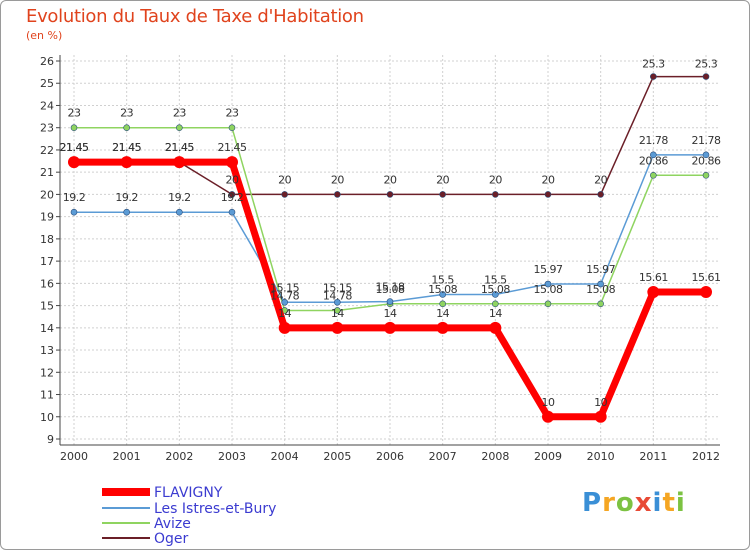 Image resolution: width=750 pixels, height=550 pixels. What do you see at coordinates (171, 539) in the screenshot?
I see `legend-label: Oger` at bounding box center [171, 539].